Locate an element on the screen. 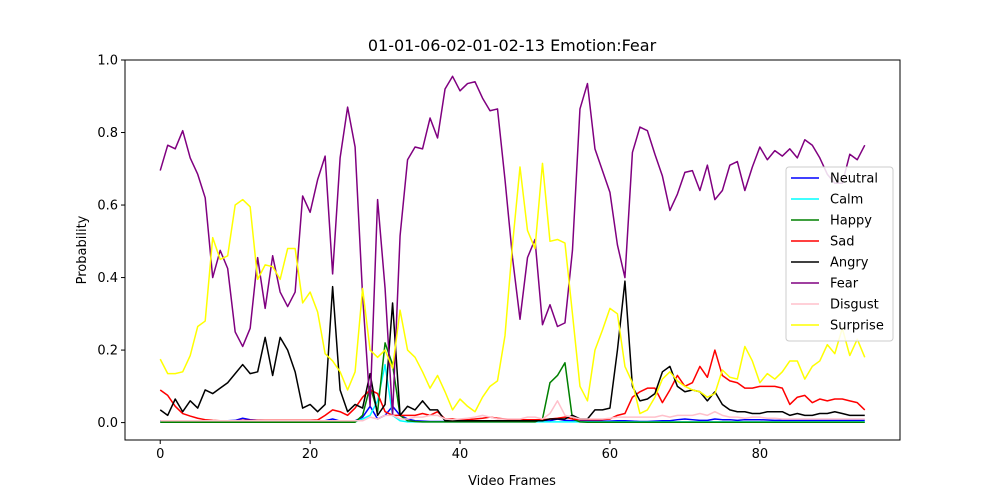 This screenshot has height=500, width=1000. legend-label-sad: Sad is located at coordinates (842, 242).